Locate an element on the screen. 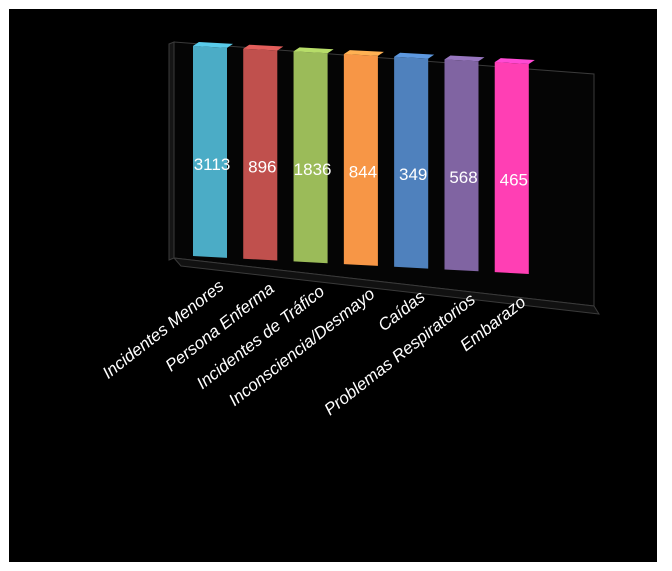 The height and width of the screenshot is (571, 672). data-label: 3113 is located at coordinates (212, 164).